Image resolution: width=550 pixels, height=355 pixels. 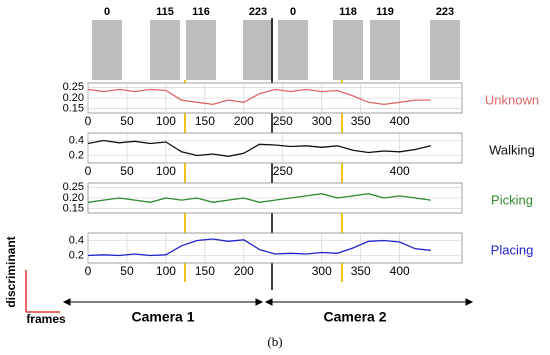 I want to click on frame-number: 119, so click(x=385, y=12).